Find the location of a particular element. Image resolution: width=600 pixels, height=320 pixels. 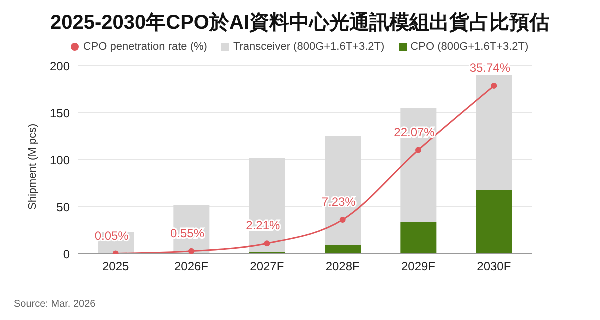

x-tick-label: 2025 is located at coordinates (116, 267).